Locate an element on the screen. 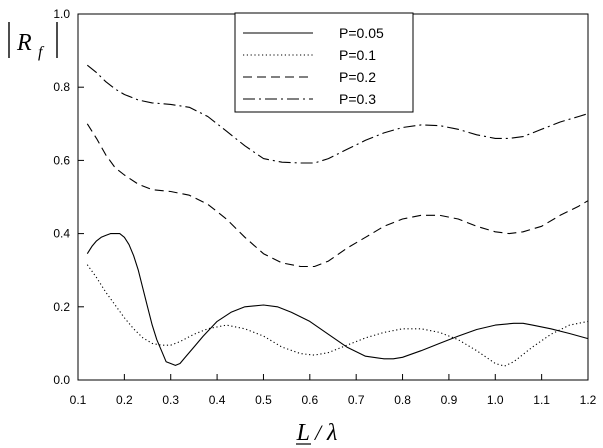  ylabel-symbol: R is located at coordinates (24, 43).